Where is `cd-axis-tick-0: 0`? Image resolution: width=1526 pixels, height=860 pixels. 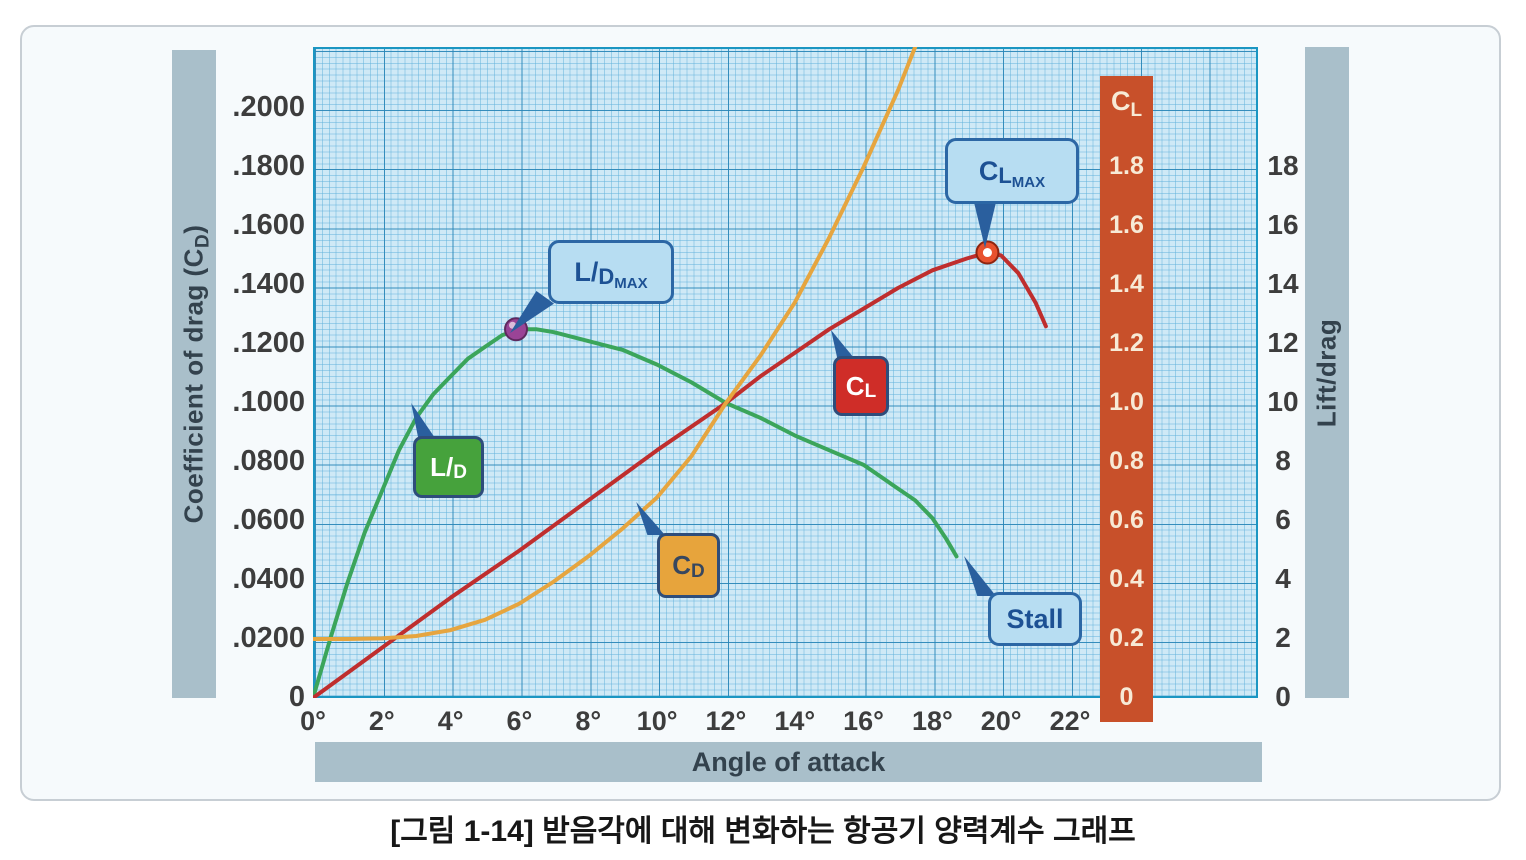
cd-axis-tick-0: 0 is located at coordinates (296, 697).